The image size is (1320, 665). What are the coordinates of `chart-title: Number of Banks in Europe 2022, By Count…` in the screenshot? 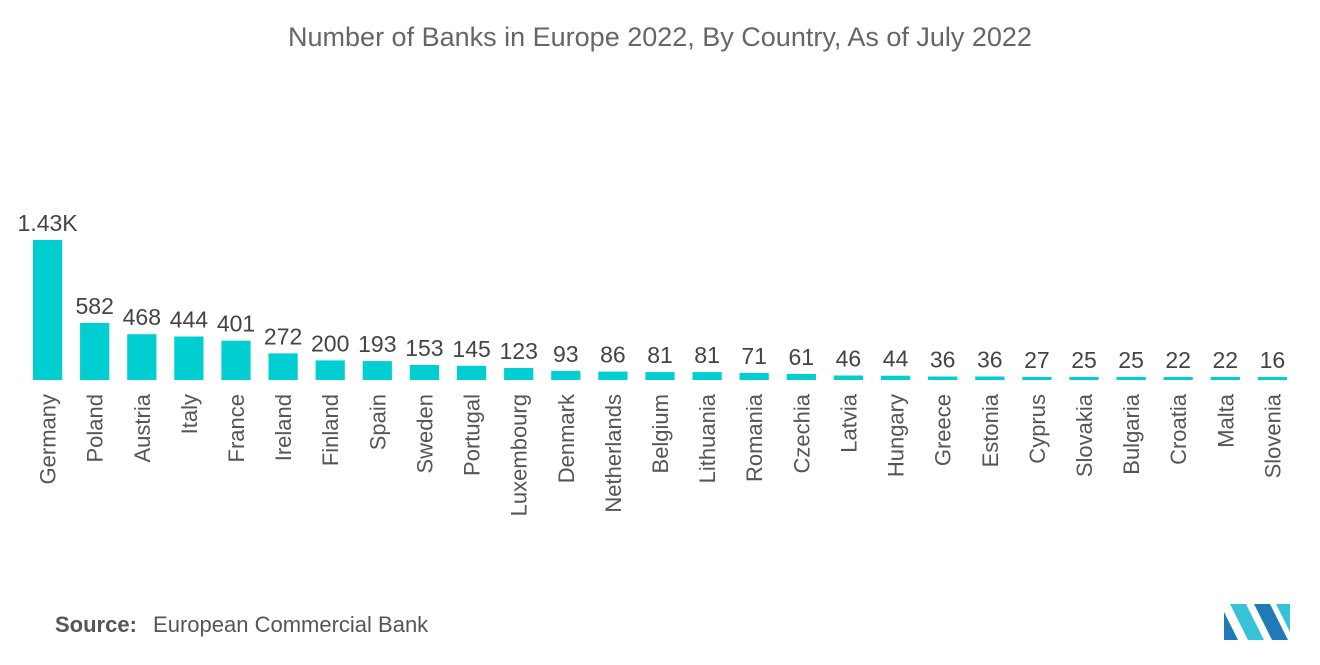 It's located at (660, 37).